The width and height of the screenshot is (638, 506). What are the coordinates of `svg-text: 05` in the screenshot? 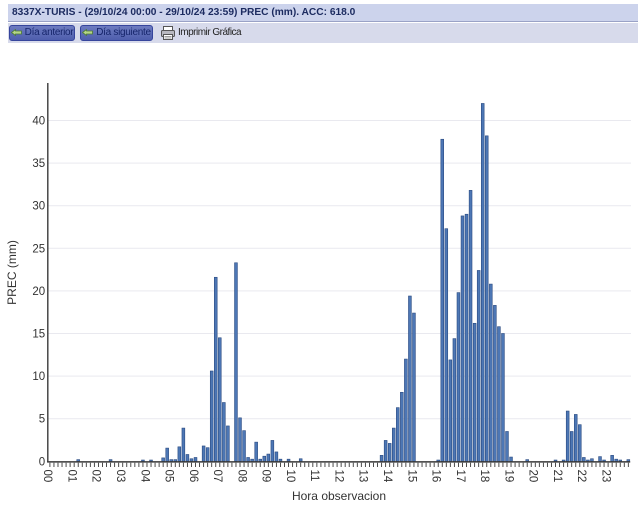 It's located at (169, 476).